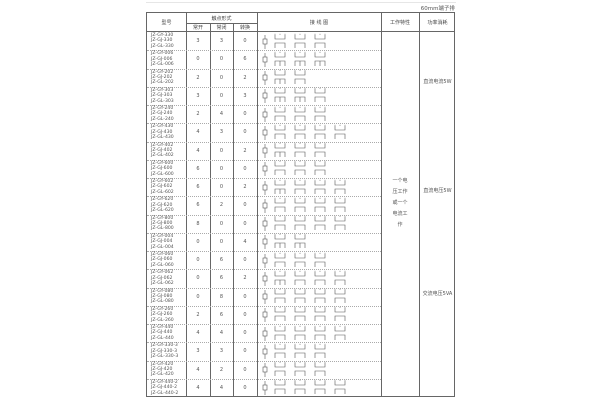  I want to click on model-code: JZ-GY-240, so click(162, 108).